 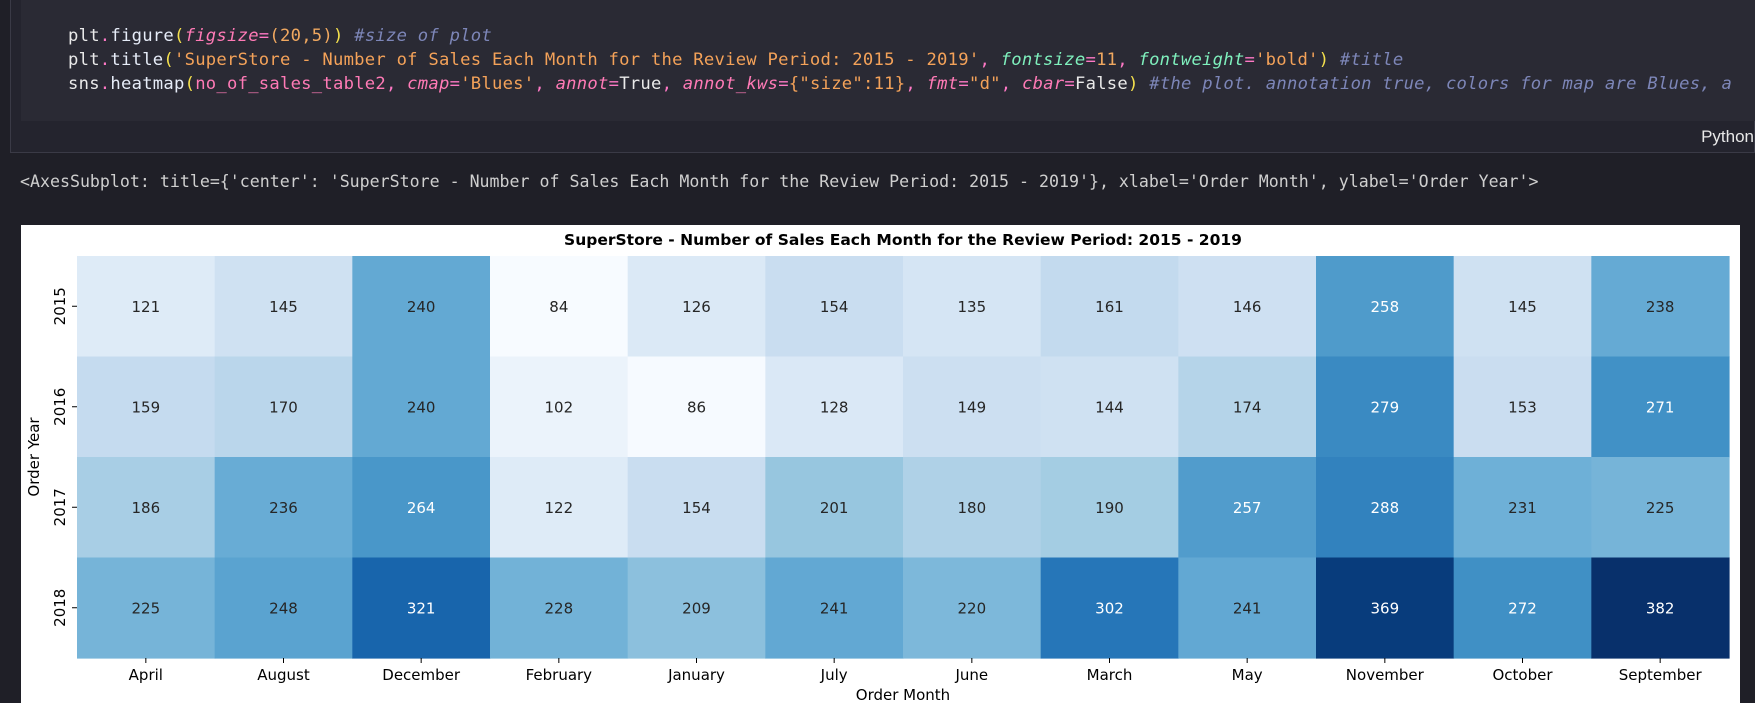 I want to click on code-token: 'Blues', so click(x=497, y=84).